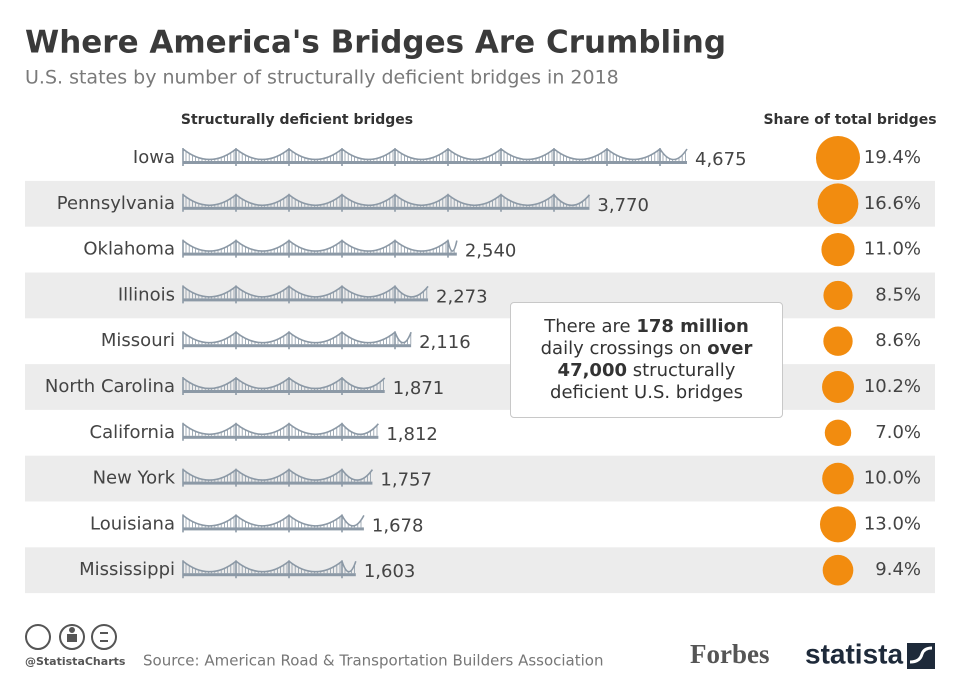  I want to click on annotation-part: There are, so click(590, 326).